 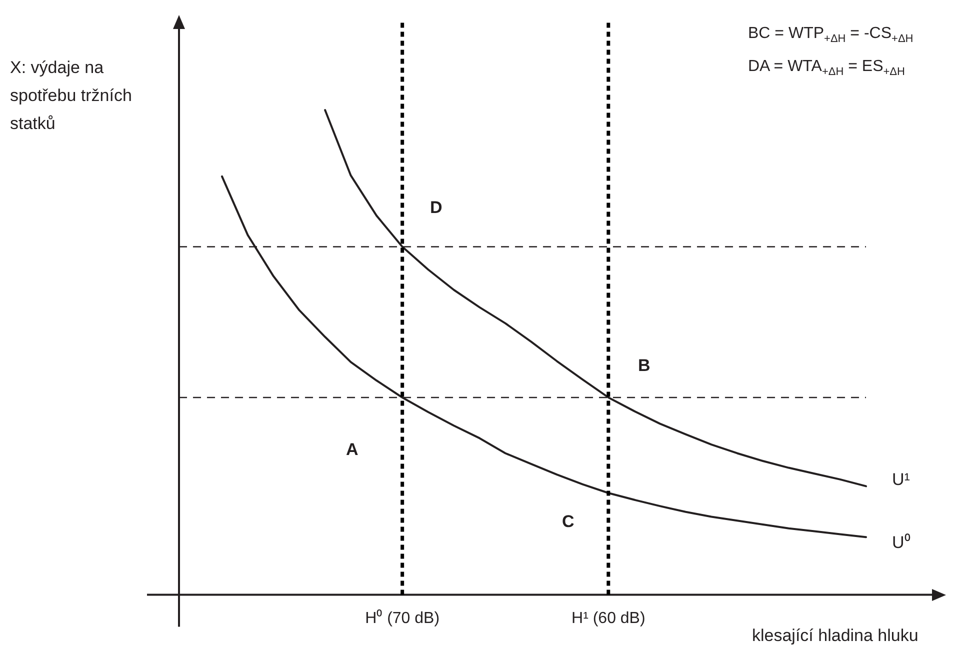 What do you see at coordinates (568, 522) in the screenshot?
I see `annotation: C` at bounding box center [568, 522].